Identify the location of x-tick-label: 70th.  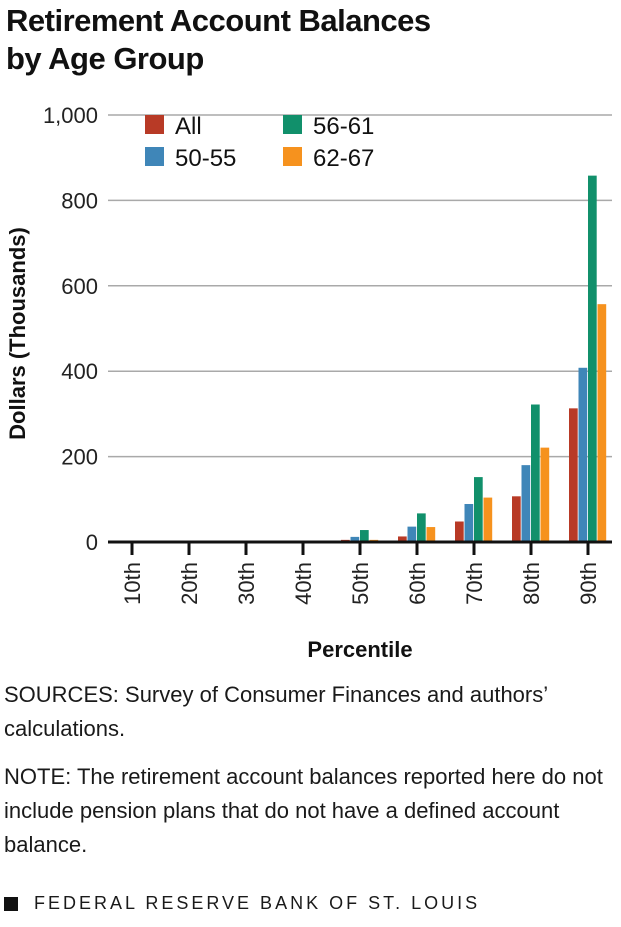
(474, 583).